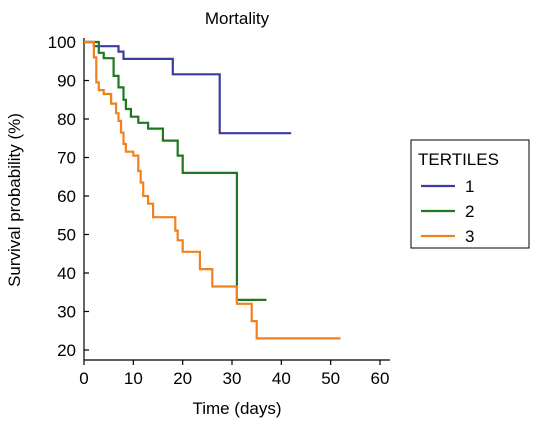 The width and height of the screenshot is (550, 426). I want to click on y-tick-label: 20, so click(66, 350).